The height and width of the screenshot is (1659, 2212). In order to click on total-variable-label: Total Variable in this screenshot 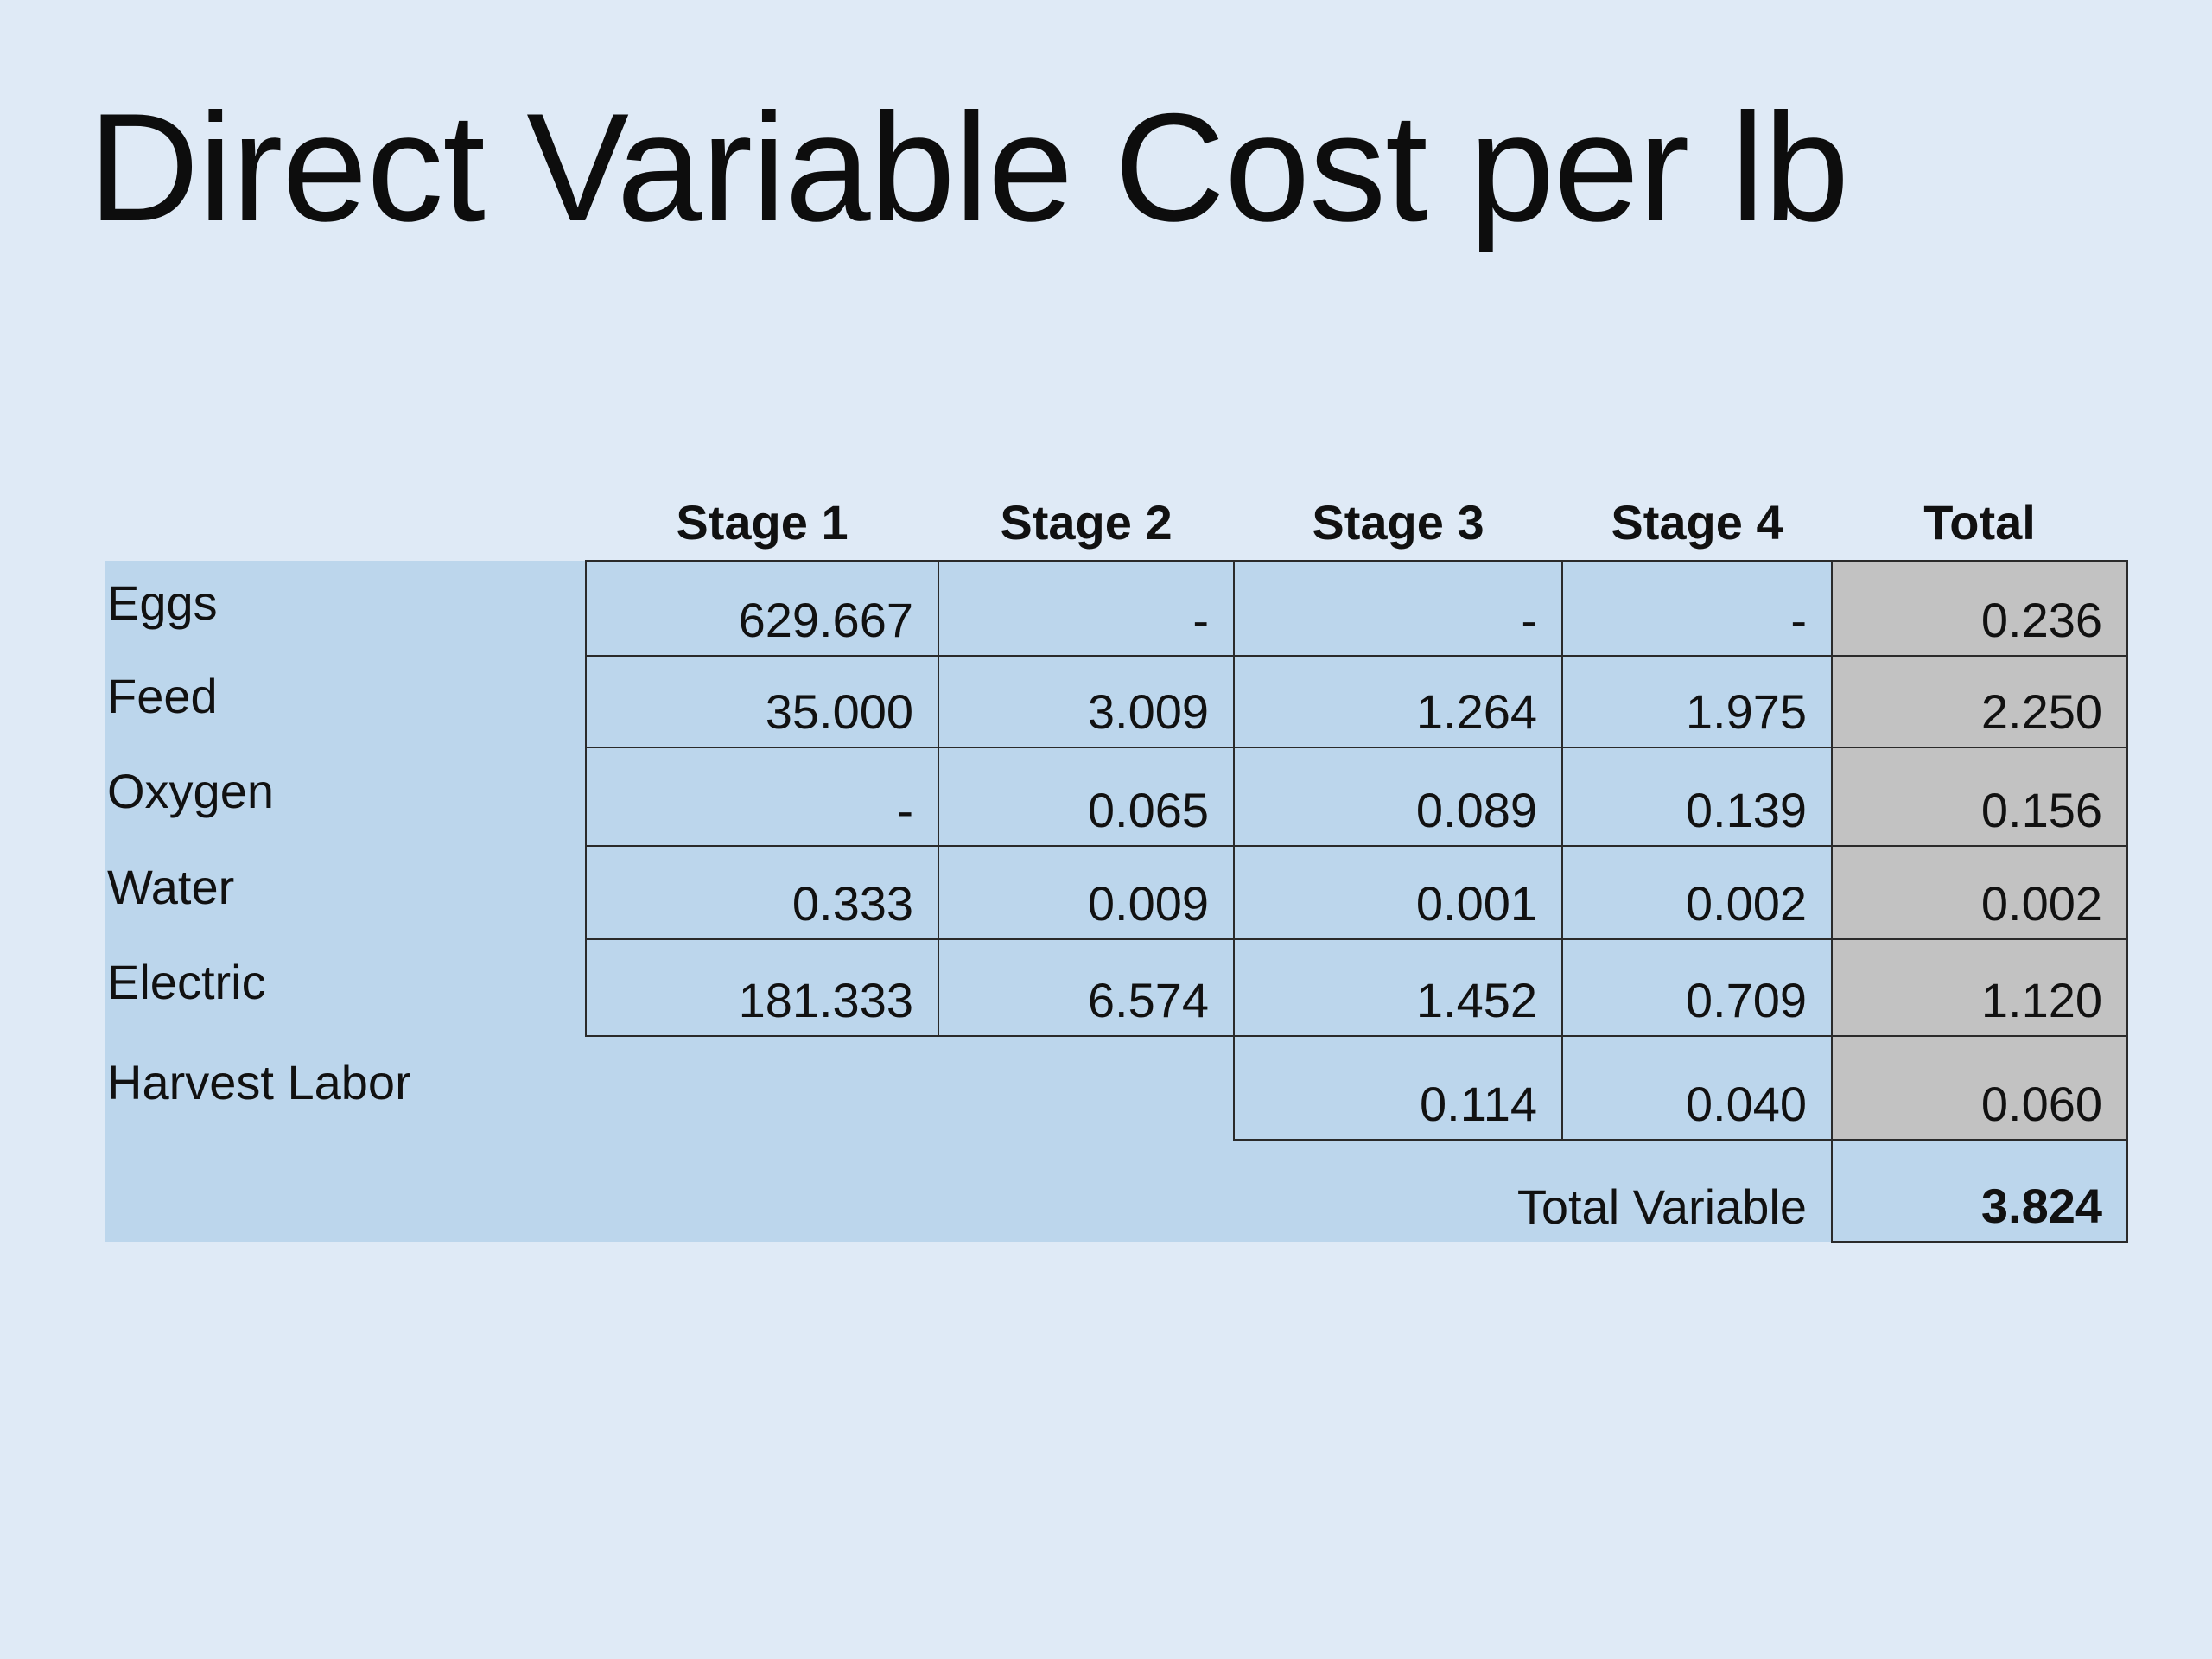, I will do `click(968, 1191)`.